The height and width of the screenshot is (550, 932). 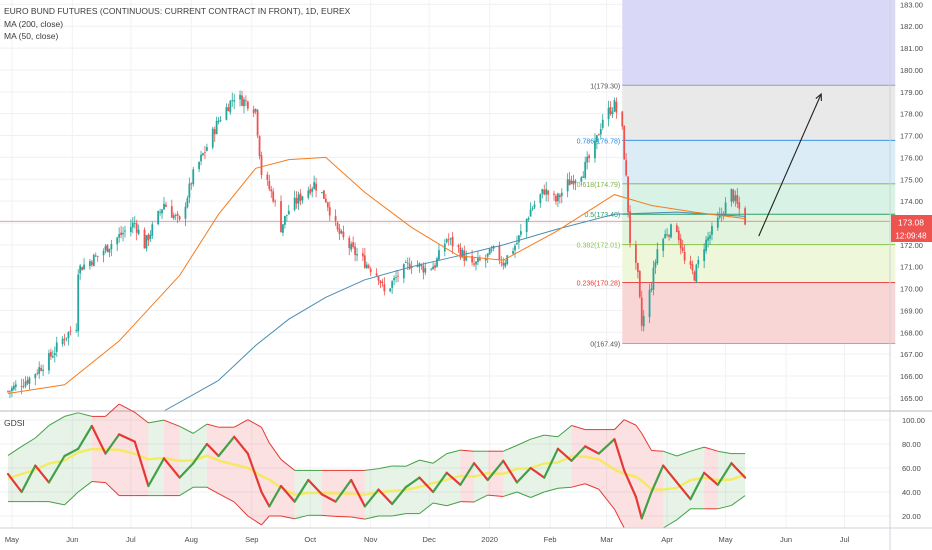 I want to click on gdsi-tick-label: 20.00, so click(x=911, y=516).